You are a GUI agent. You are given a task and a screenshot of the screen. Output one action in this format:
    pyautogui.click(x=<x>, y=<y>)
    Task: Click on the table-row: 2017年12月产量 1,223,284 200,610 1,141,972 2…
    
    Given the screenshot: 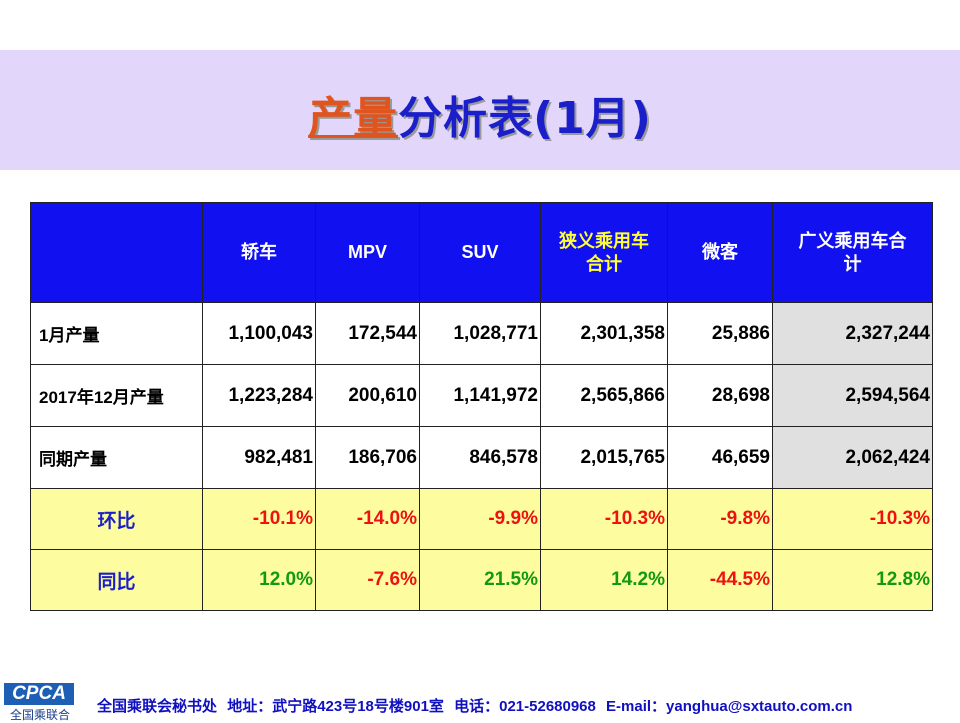 What is the action you would take?
    pyautogui.click(x=481, y=395)
    